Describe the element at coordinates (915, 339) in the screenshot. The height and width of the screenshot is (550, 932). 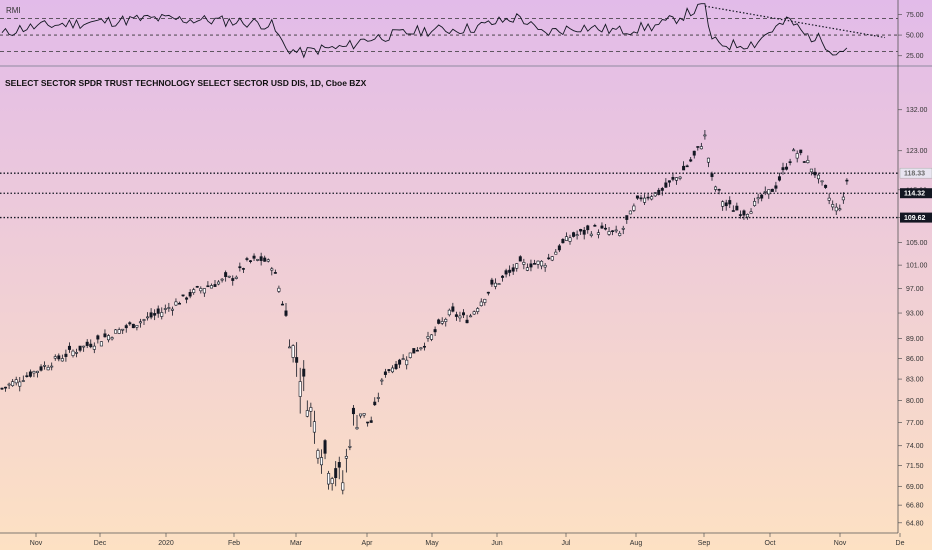
I see `price-tick-label: 89.00` at that location.